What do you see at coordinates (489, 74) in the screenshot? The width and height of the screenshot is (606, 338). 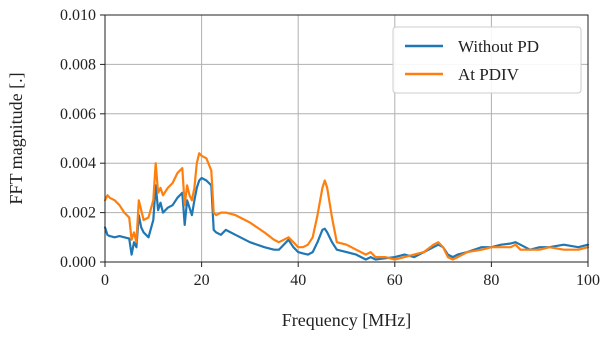 I see `legend-label-at-pdiv: At PDIV` at bounding box center [489, 74].